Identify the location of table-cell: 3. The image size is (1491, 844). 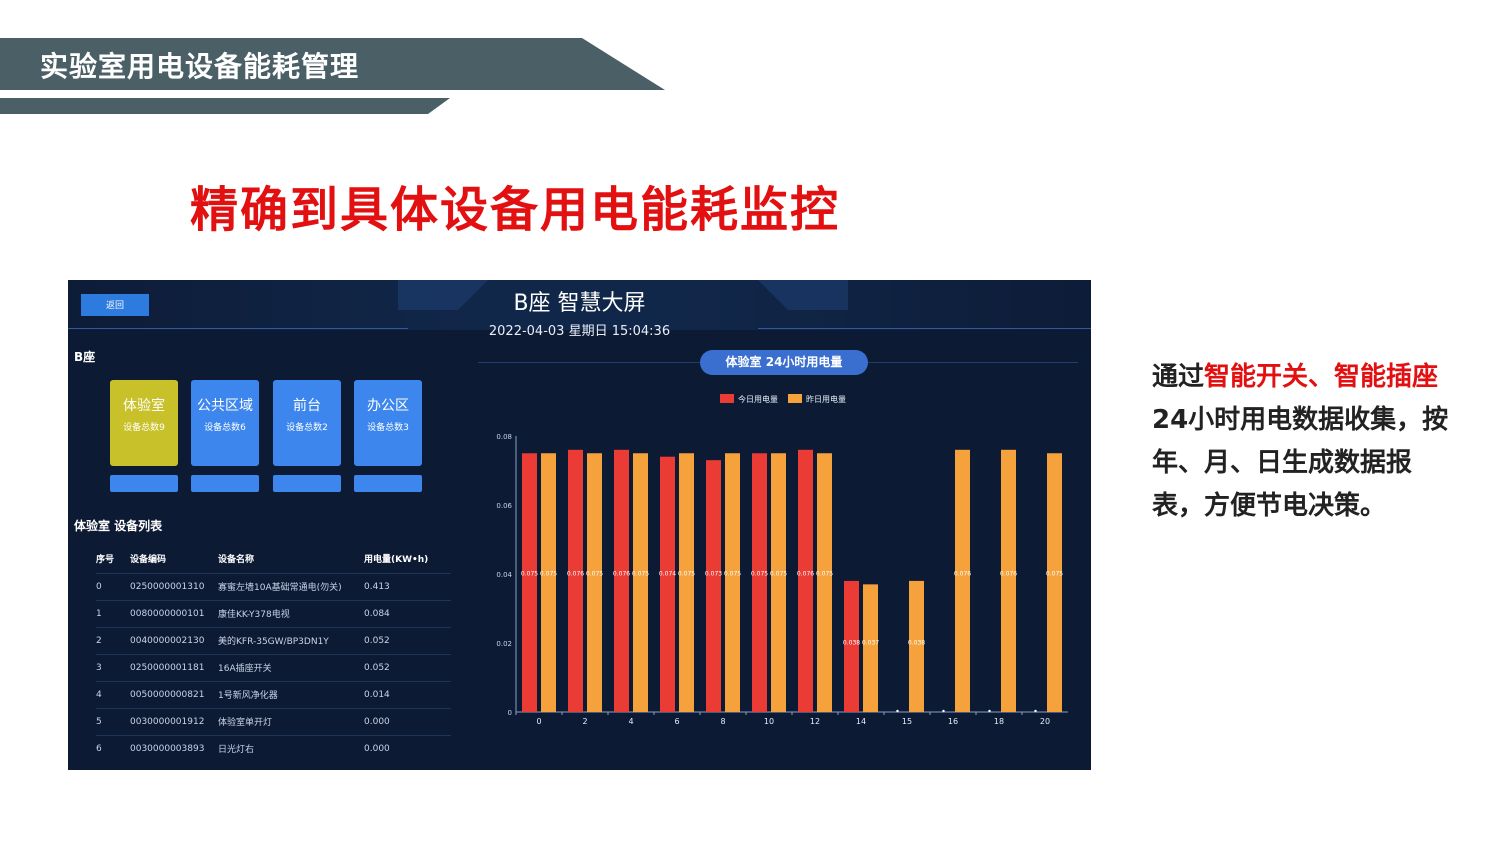
(113, 667).